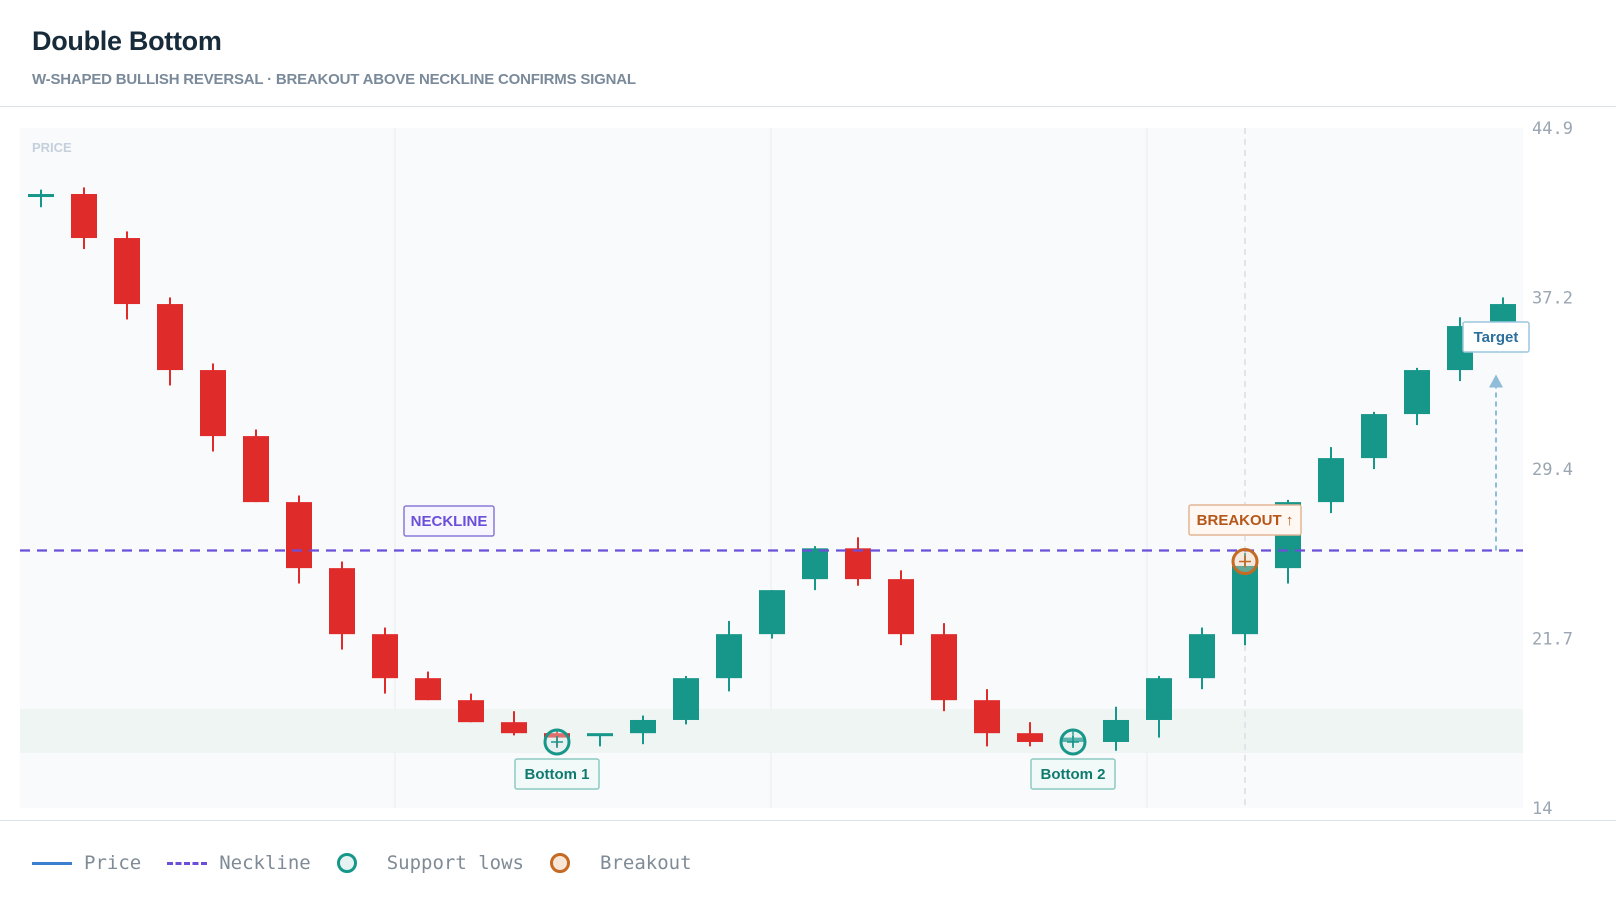 The width and height of the screenshot is (1616, 908). What do you see at coordinates (560, 863) in the screenshot?
I see `orange-circle-icon` at bounding box center [560, 863].